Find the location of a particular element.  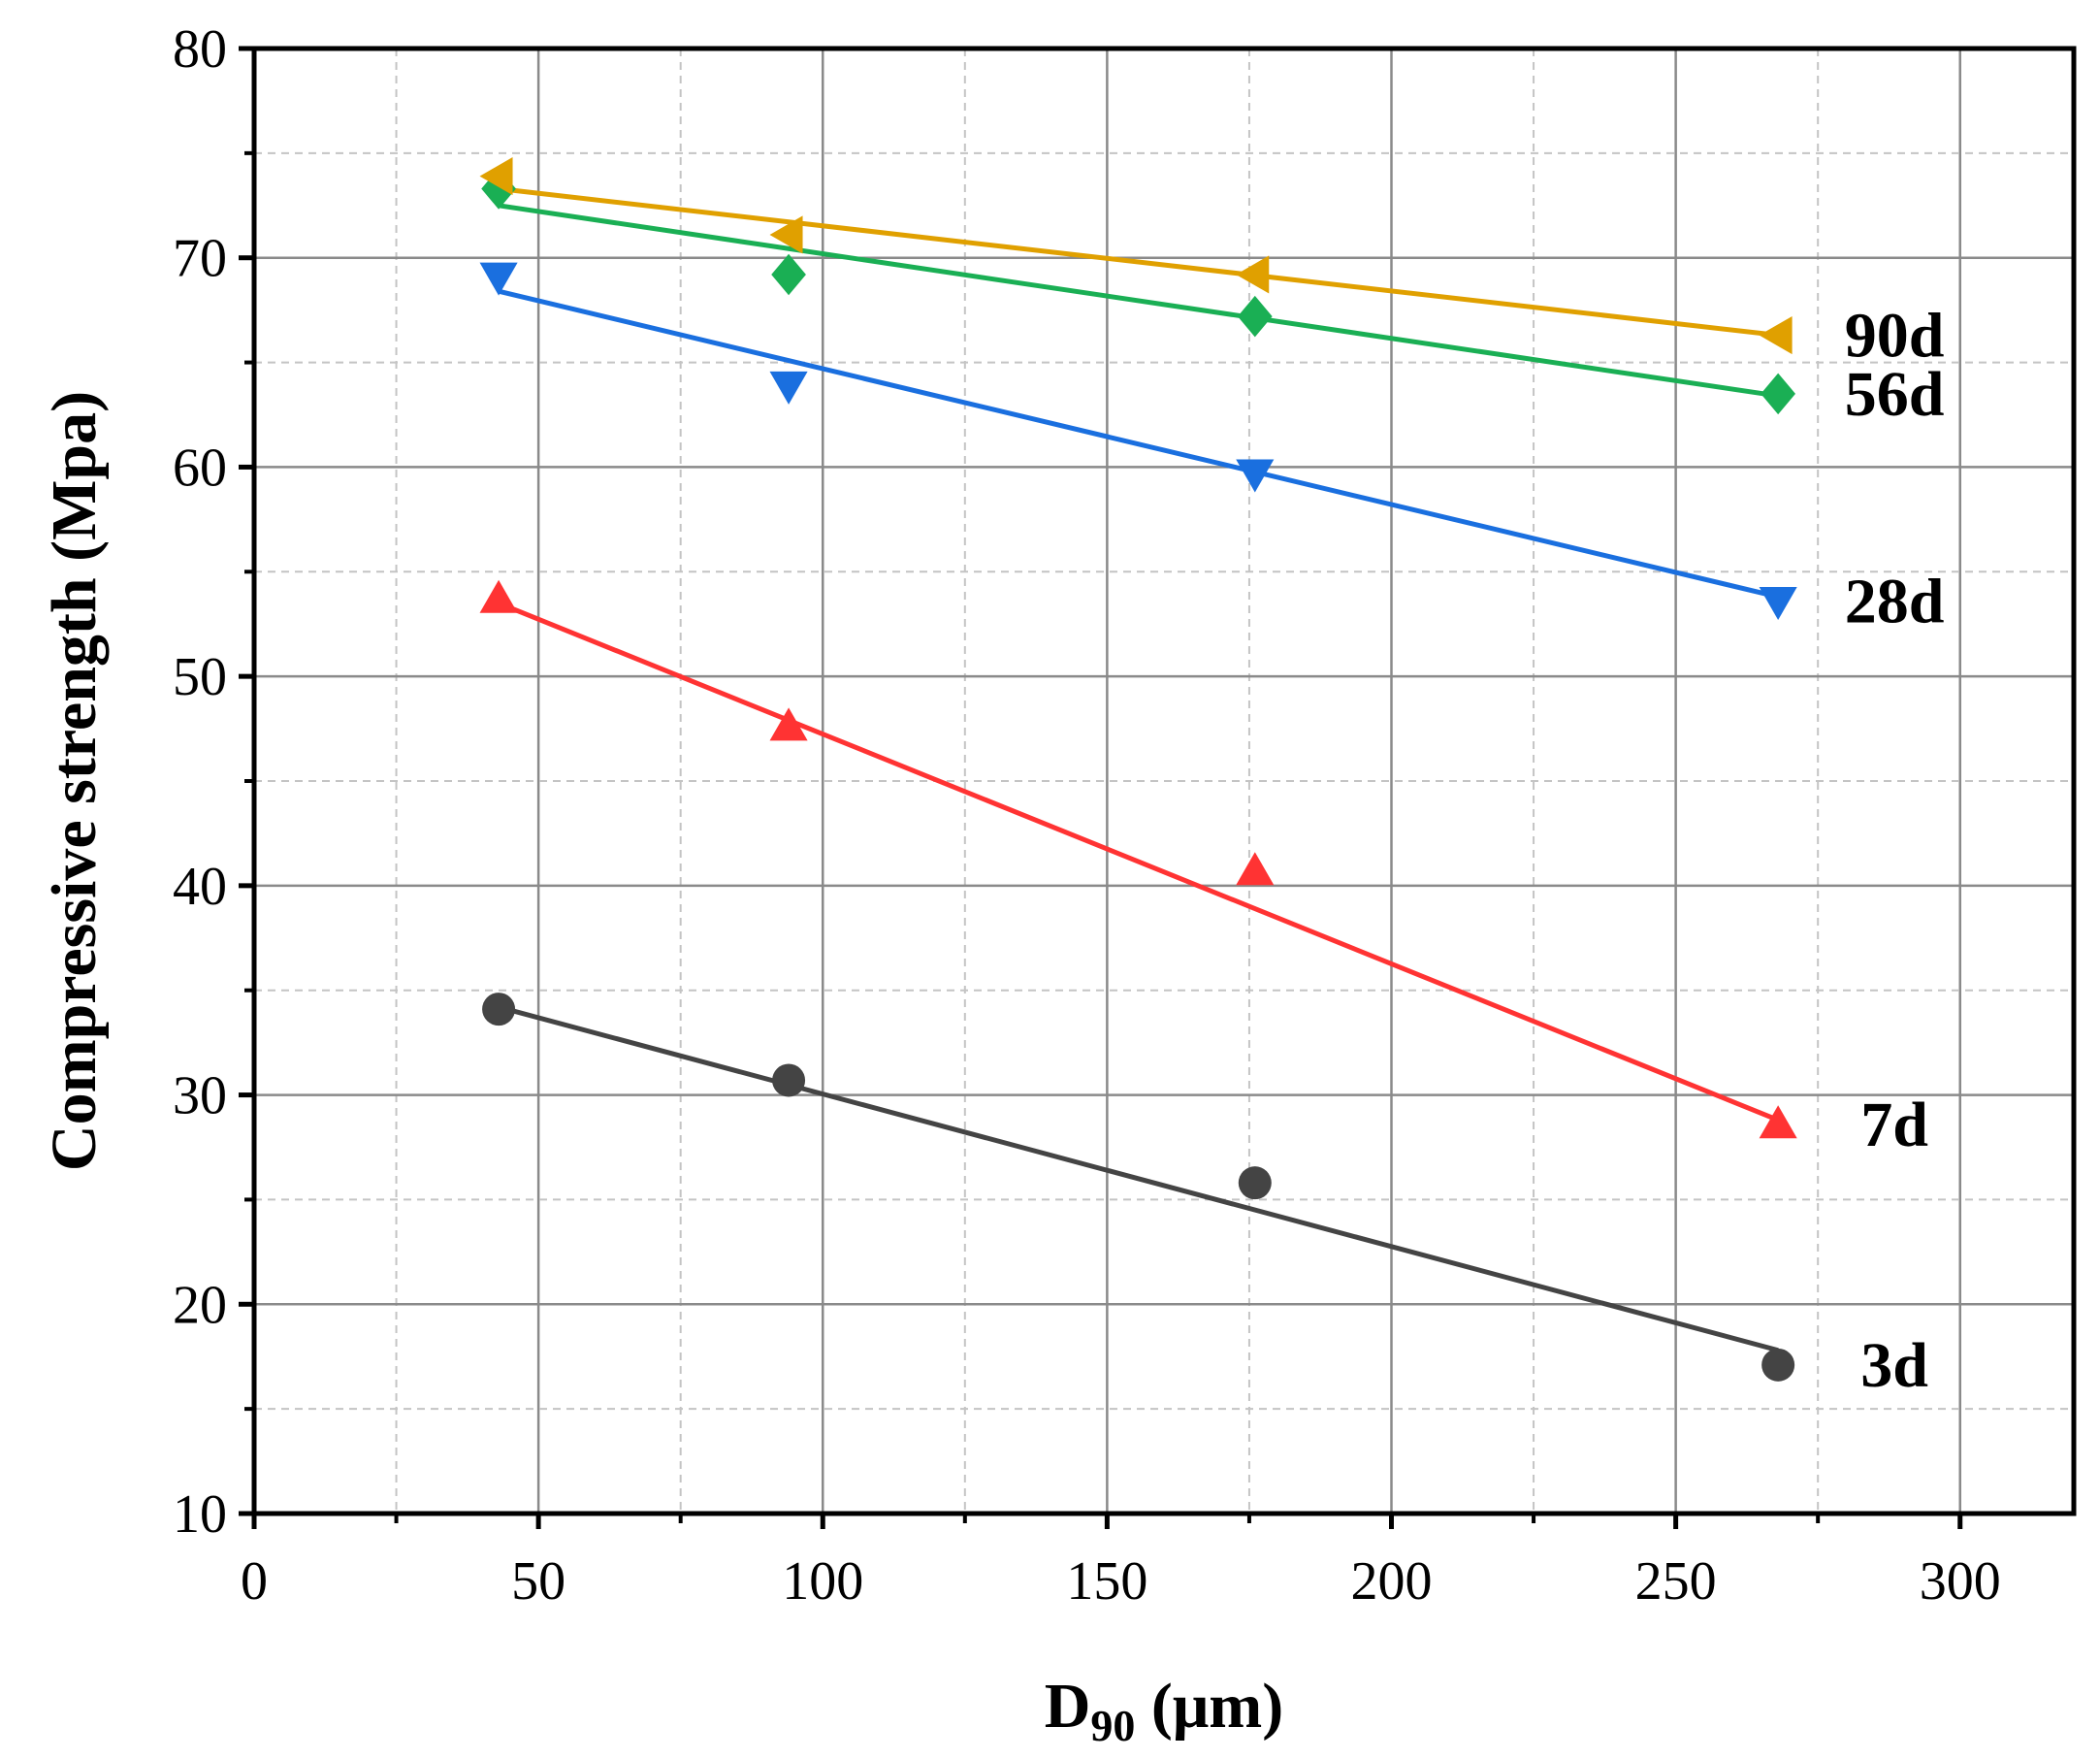

y-tick-label: 40 is located at coordinates (200, 887).